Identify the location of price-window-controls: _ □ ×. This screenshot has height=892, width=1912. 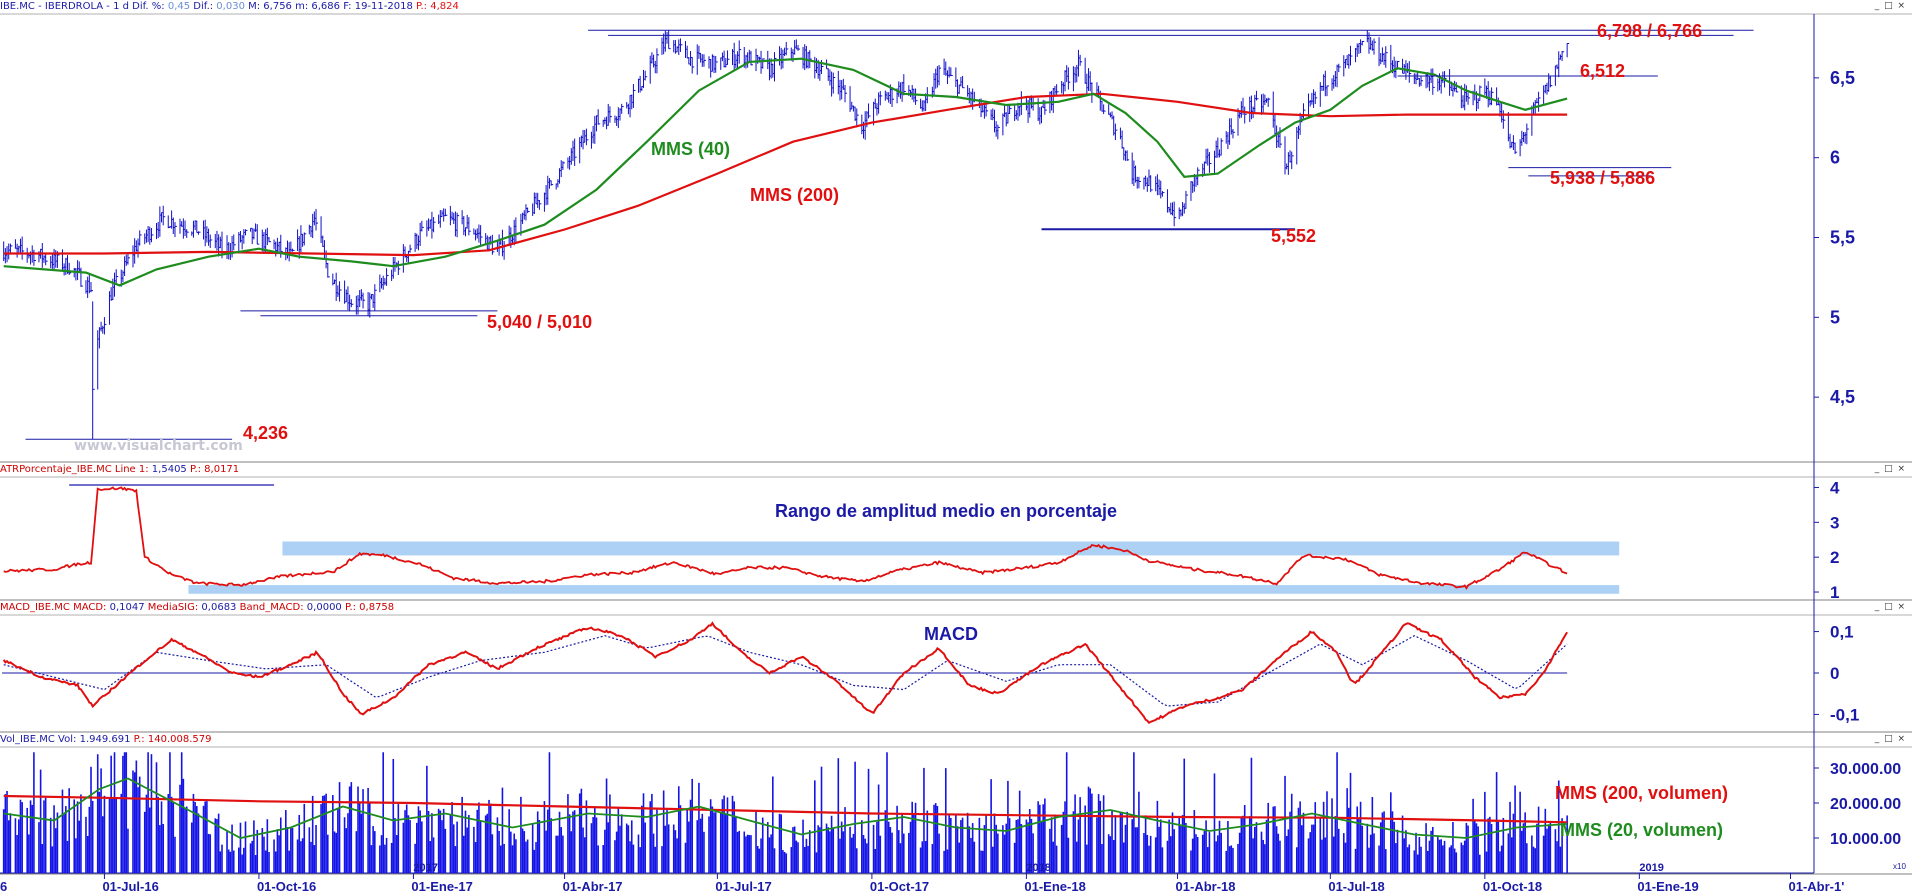
(1890, 6).